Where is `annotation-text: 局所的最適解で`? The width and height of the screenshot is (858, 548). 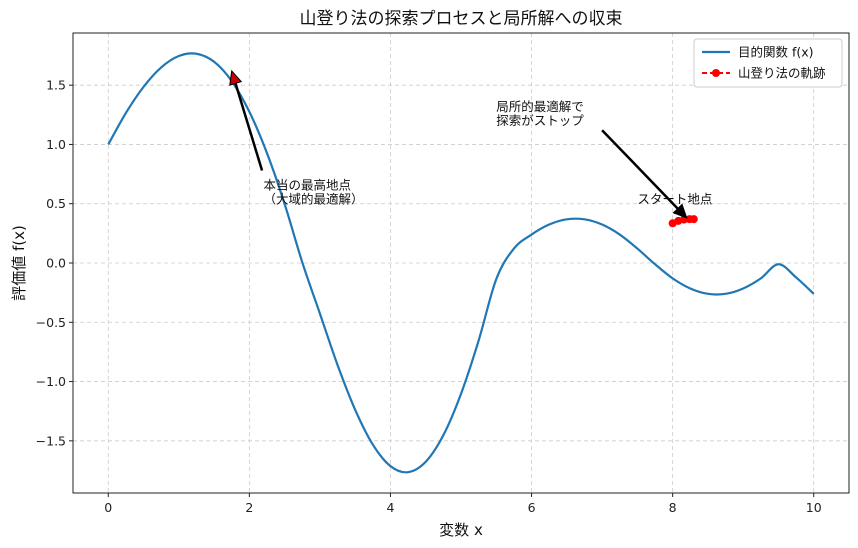 annotation-text: 局所的最適解で is located at coordinates (540, 106).